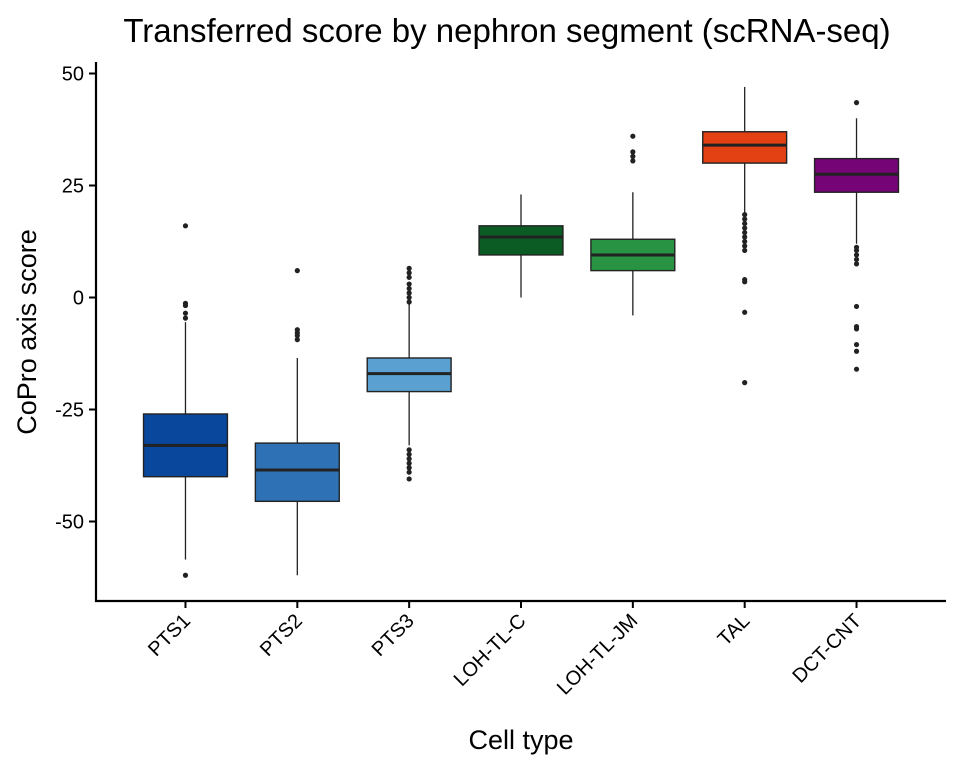  Describe the element at coordinates (734, 630) in the screenshot. I see `x-tick-label: TAL` at that location.